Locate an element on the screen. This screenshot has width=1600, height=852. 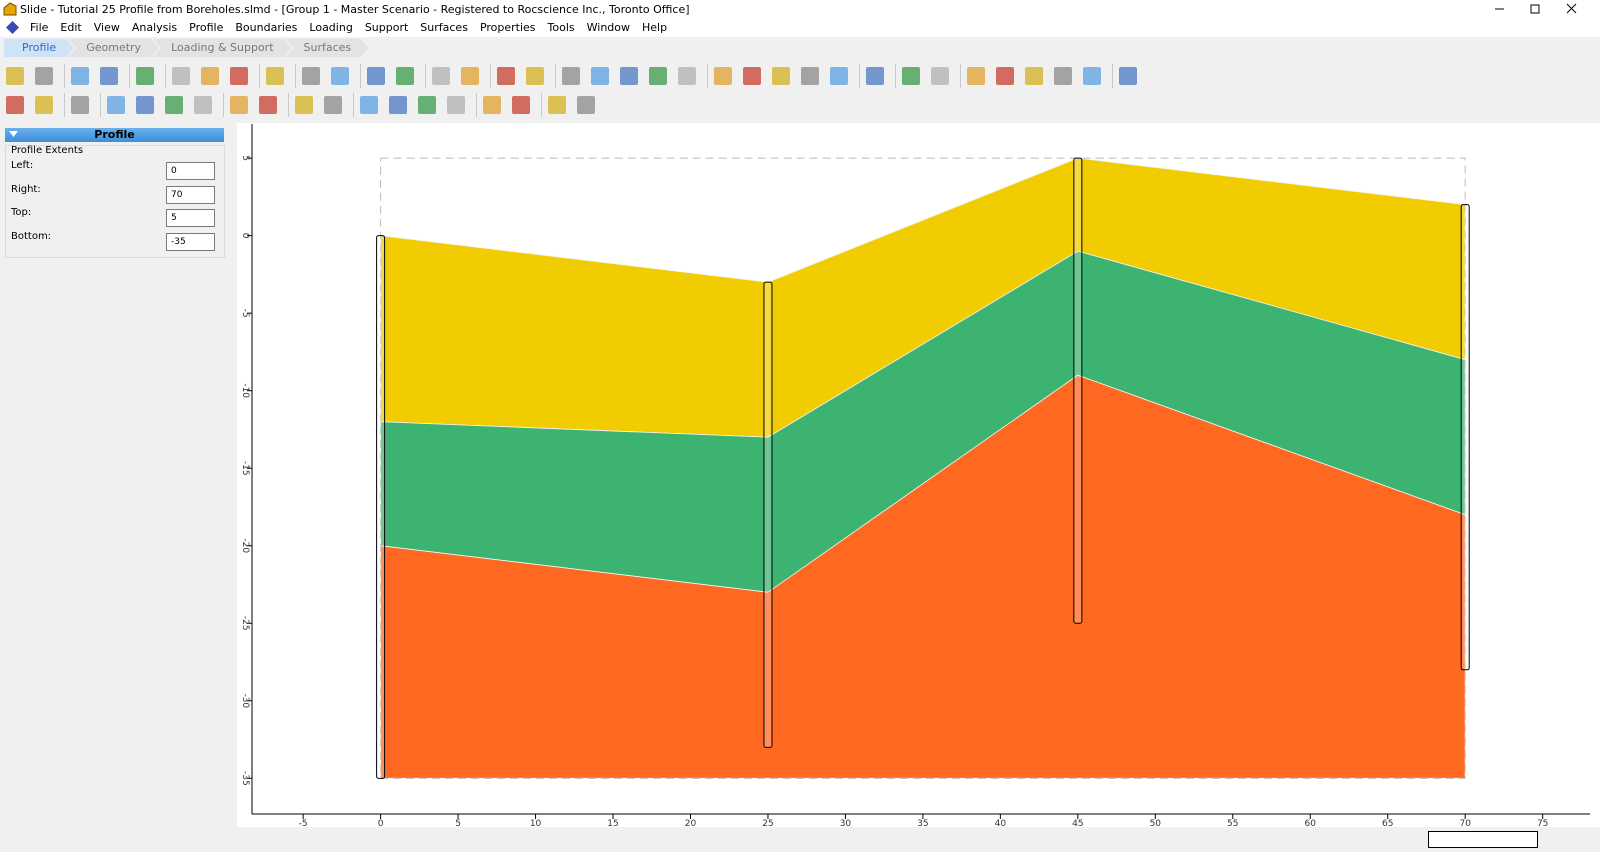
menu-item: Boundaries is located at coordinates (266, 27).